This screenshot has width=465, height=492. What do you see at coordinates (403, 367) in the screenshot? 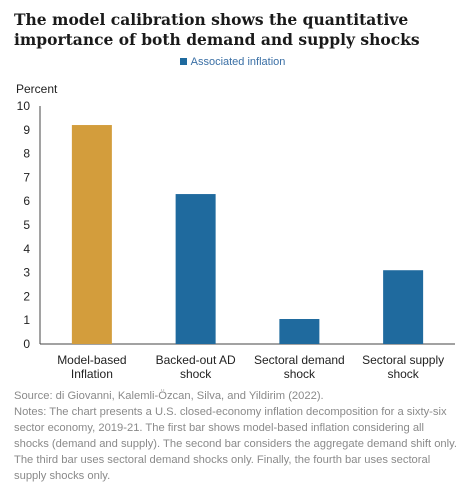
I see `x-tick-label: Sectoral supply shock` at bounding box center [403, 367].